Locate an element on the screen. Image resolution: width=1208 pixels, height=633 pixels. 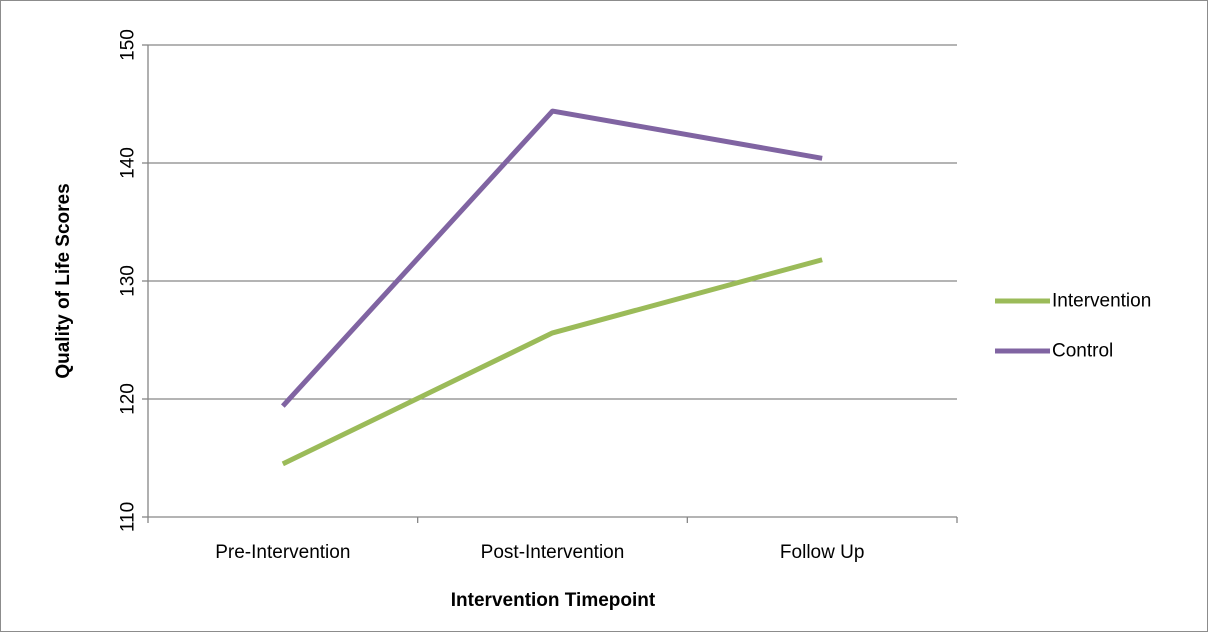
y-tick-label: 110 is located at coordinates (128, 517).